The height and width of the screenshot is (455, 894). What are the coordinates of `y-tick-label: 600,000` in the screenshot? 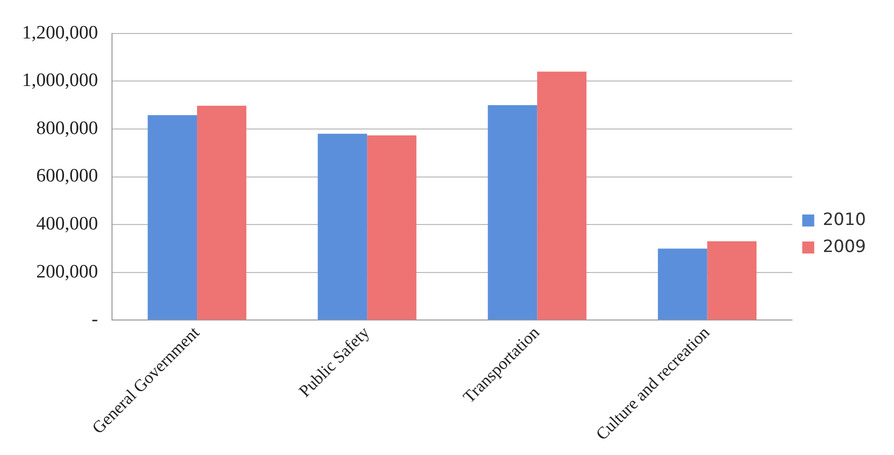 It's located at (67, 176).